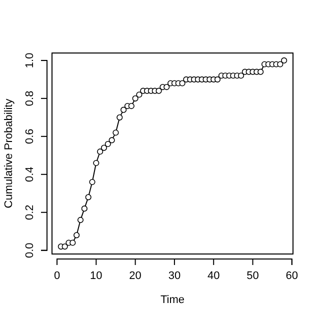  I want to click on y-axis-title: Cumulative Probability, so click(9, 153).